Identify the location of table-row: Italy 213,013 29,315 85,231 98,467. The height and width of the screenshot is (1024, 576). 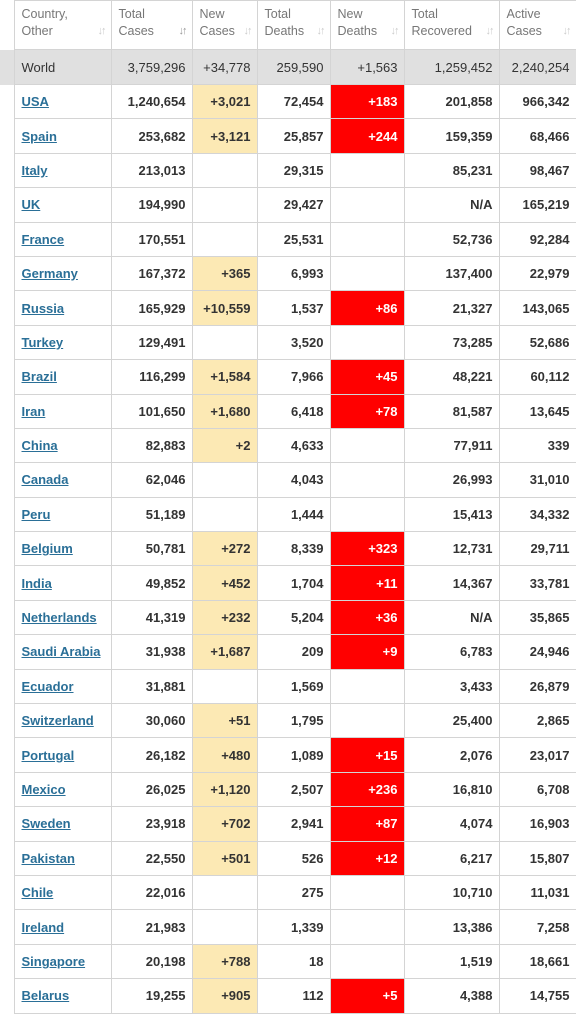
(288, 170).